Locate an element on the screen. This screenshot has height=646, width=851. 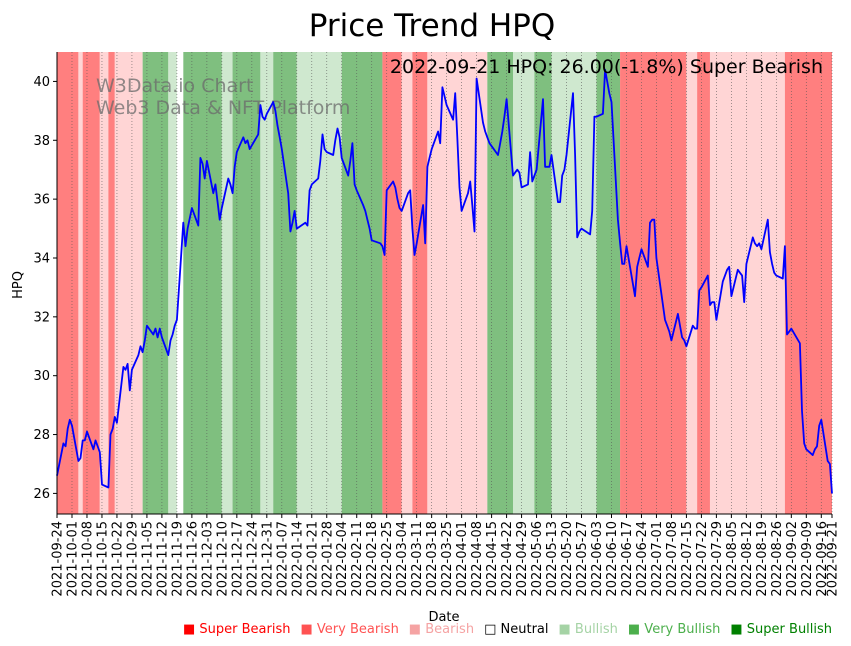
x-tick-label: 2022-03-18 is located at coordinates (432, 559).